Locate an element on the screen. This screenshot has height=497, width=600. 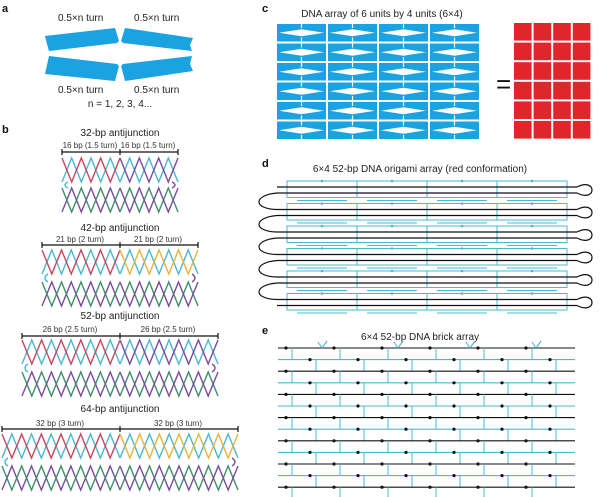
panel-label-b: b is located at coordinates (5, 130).